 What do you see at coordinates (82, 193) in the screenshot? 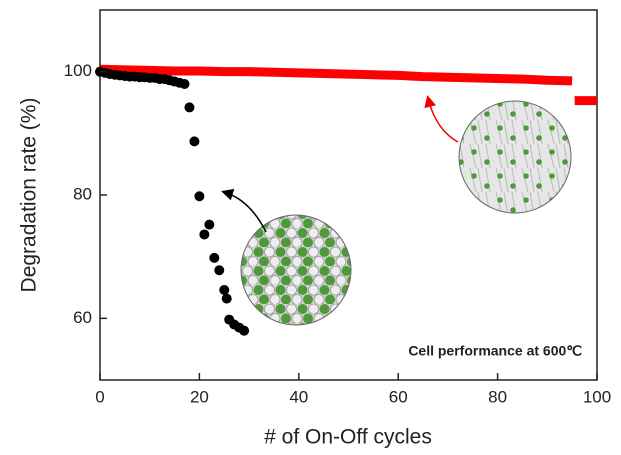
I see `y-tick-label: 80` at bounding box center [82, 193].